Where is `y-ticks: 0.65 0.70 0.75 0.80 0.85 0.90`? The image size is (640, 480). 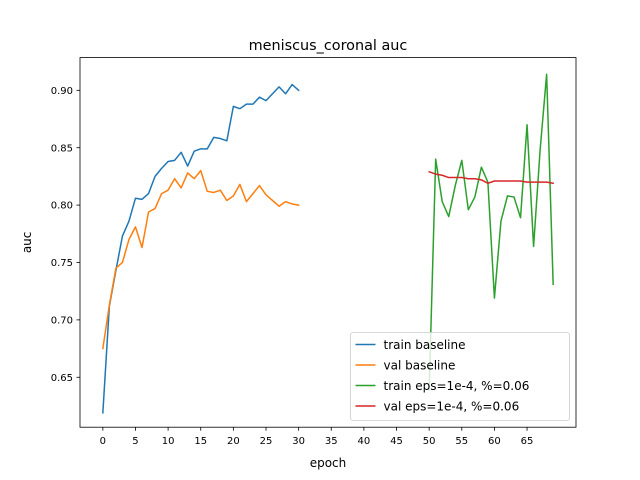 y-ticks: 0.65 0.70 0.75 0.80 0.85 0.90 is located at coordinates (65, 235).